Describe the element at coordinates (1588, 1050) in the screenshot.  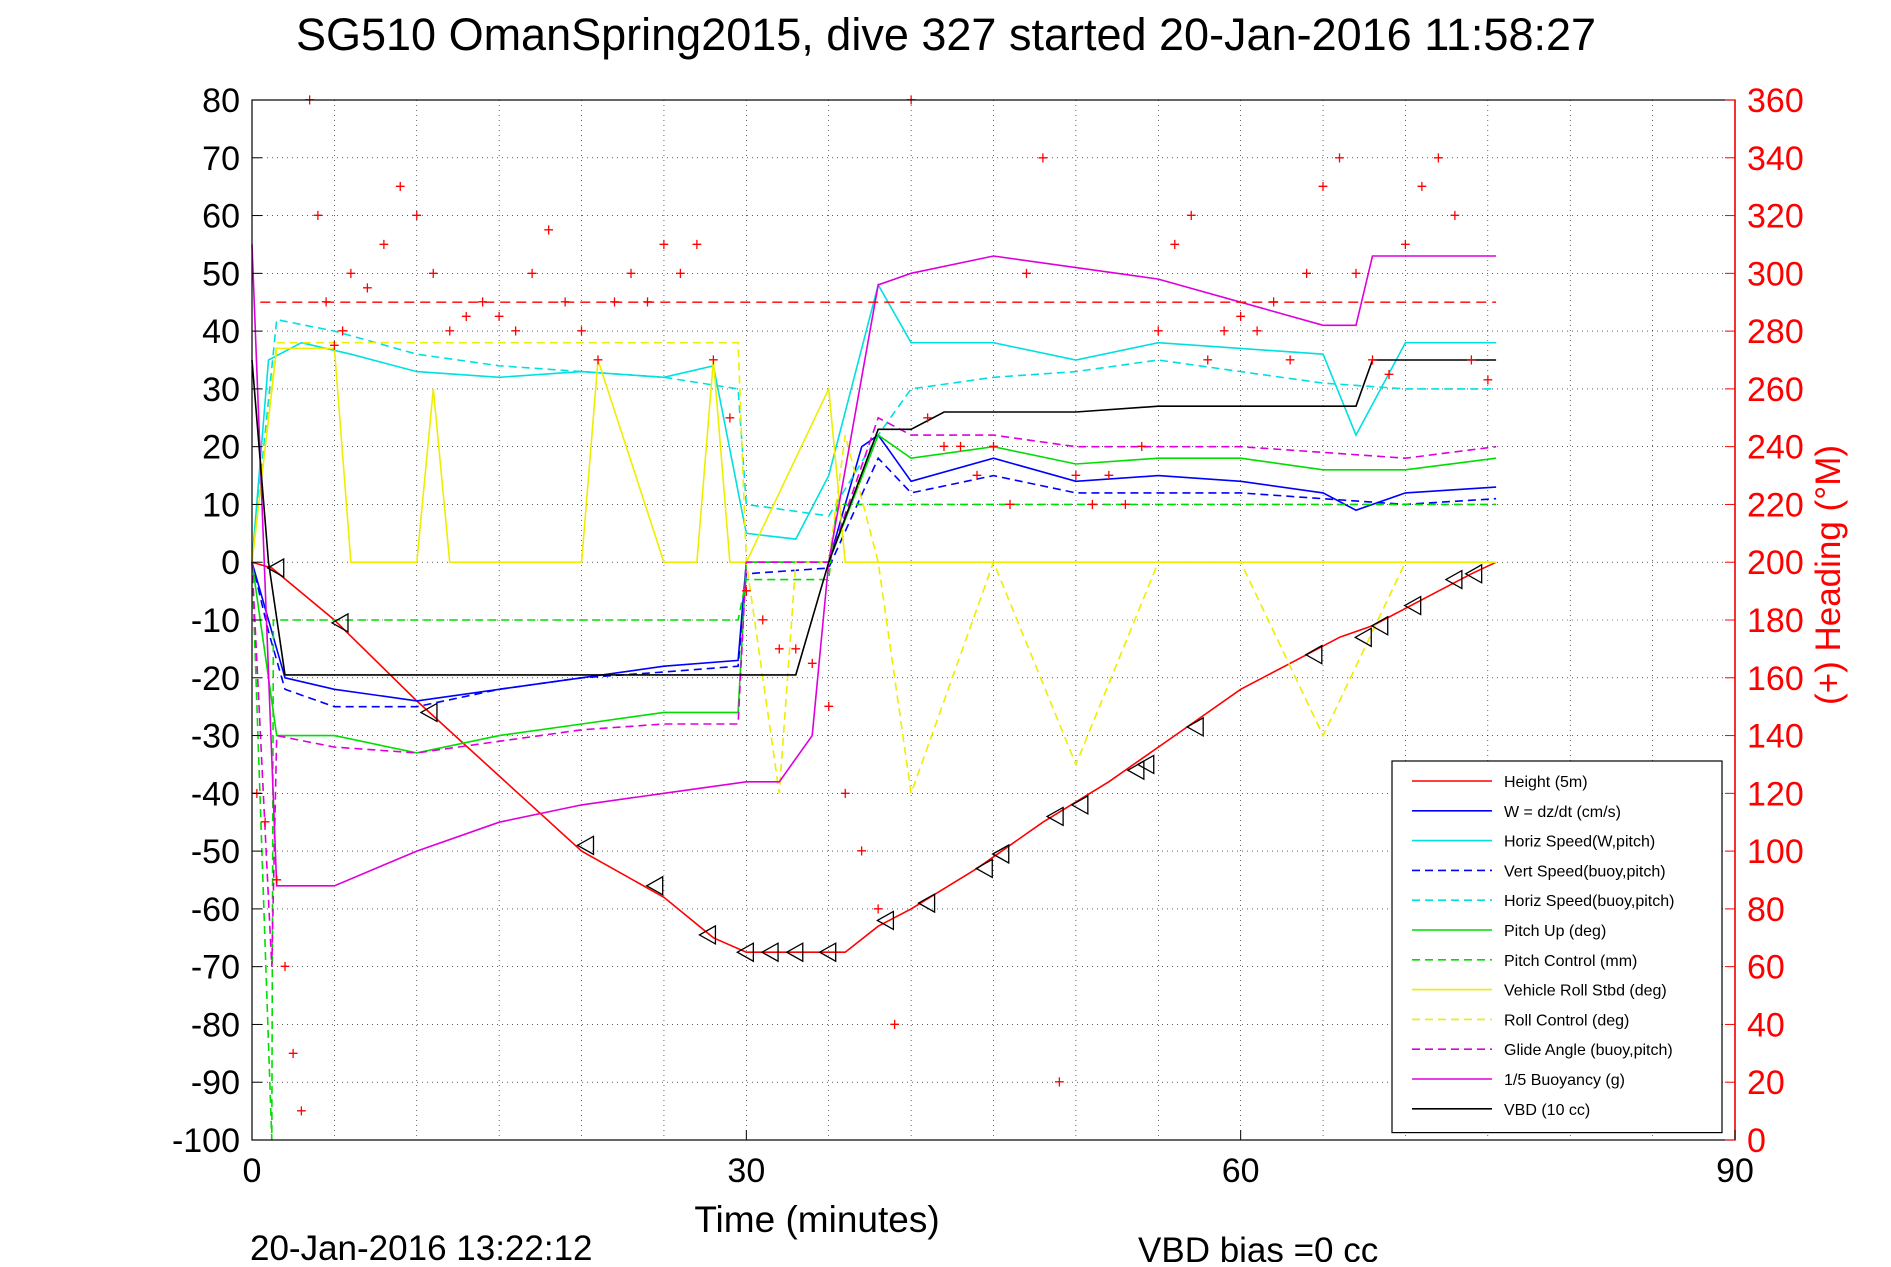
I see `legend-label-glide-angle-buoy-pitch: Glide Angle (buoy,pitch)` at that location.